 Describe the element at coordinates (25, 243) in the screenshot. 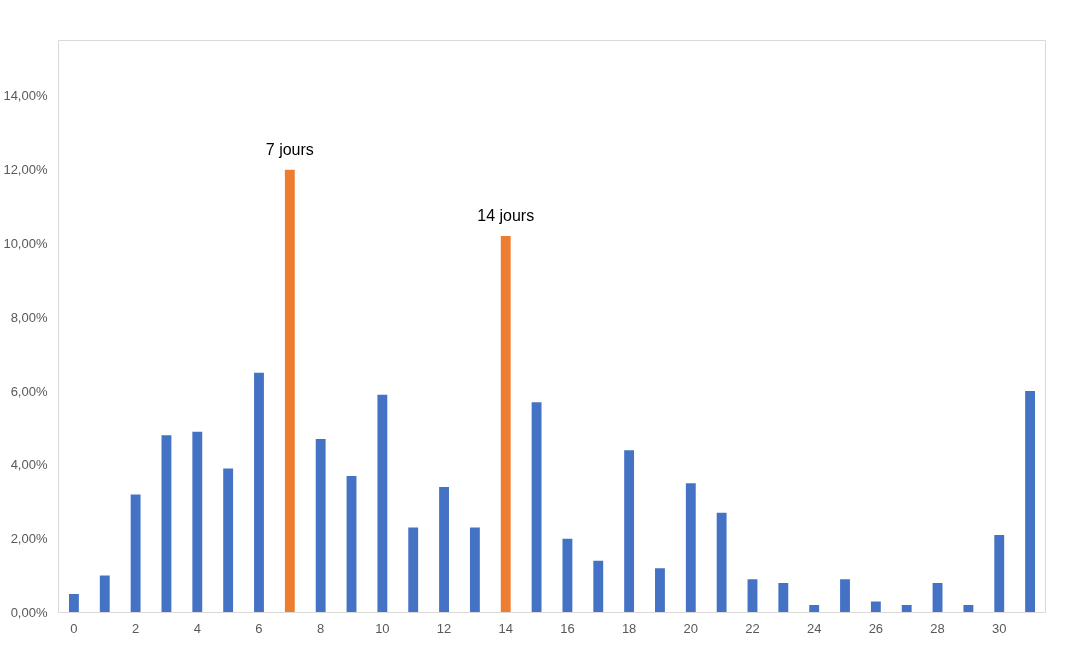

I see `y-tick-label: 10,00%` at that location.